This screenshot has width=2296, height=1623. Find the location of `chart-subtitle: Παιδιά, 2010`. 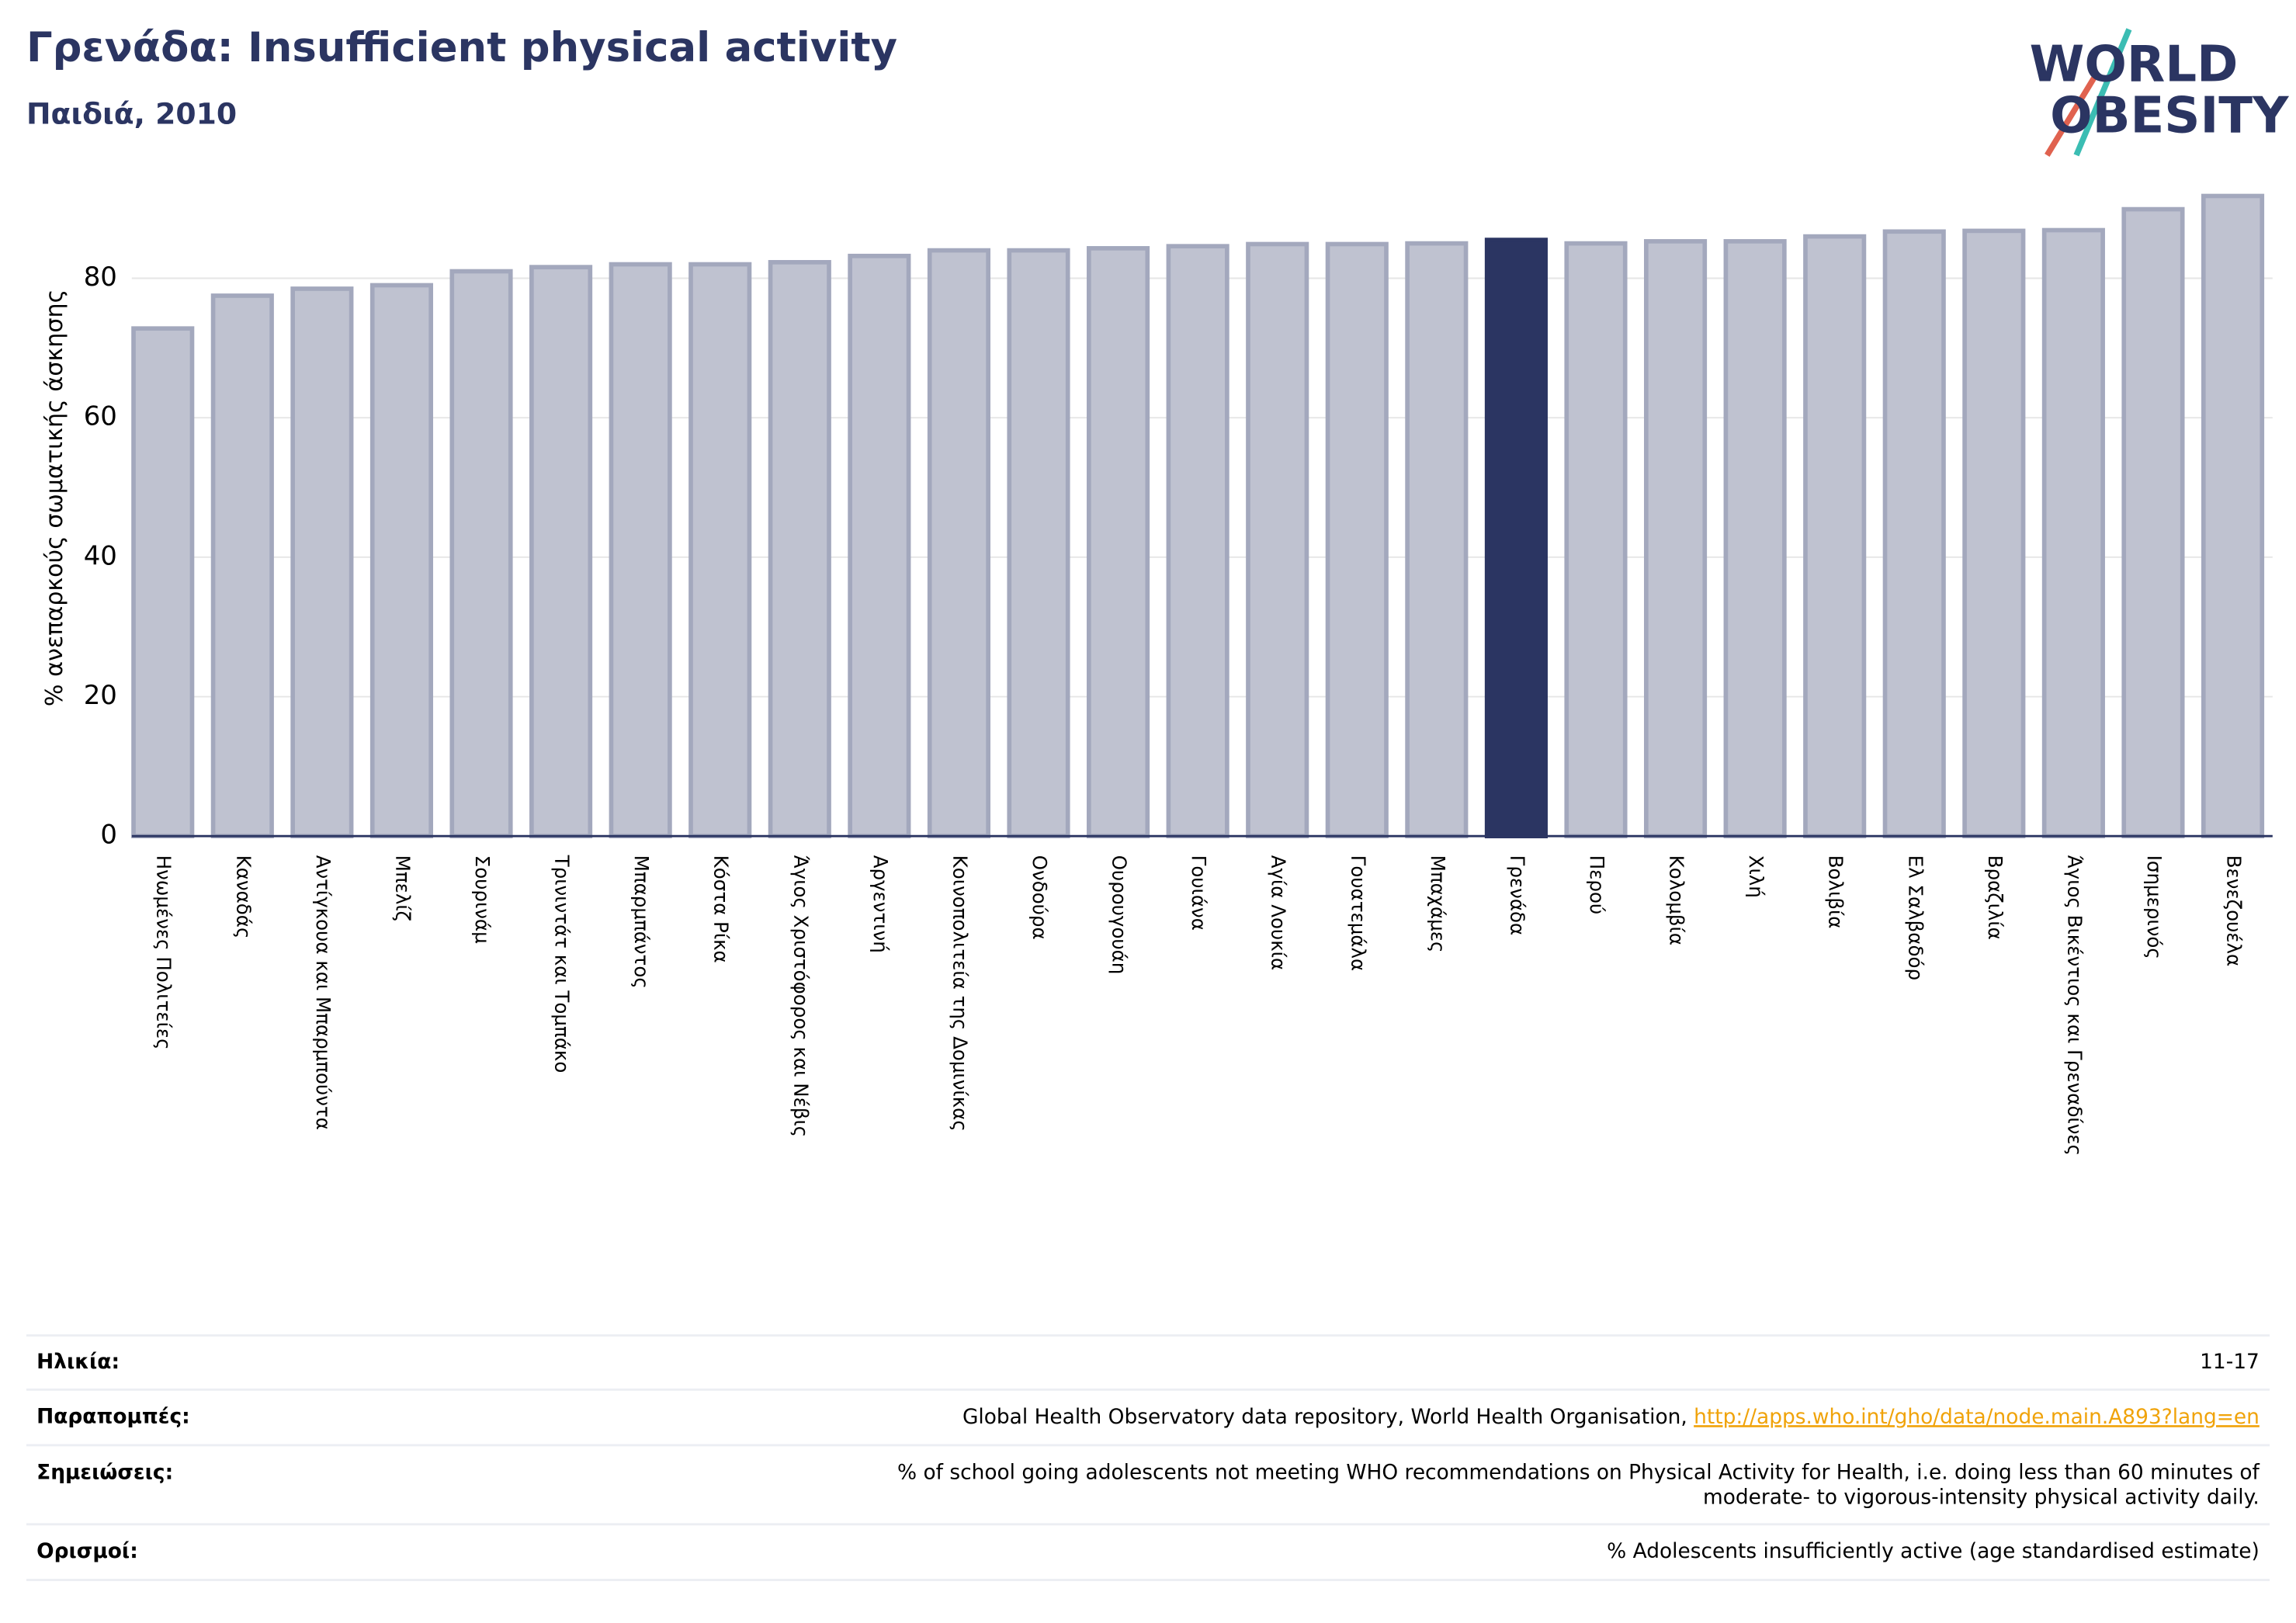

chart-subtitle: Παιδιά, 2010 is located at coordinates (131, 114).